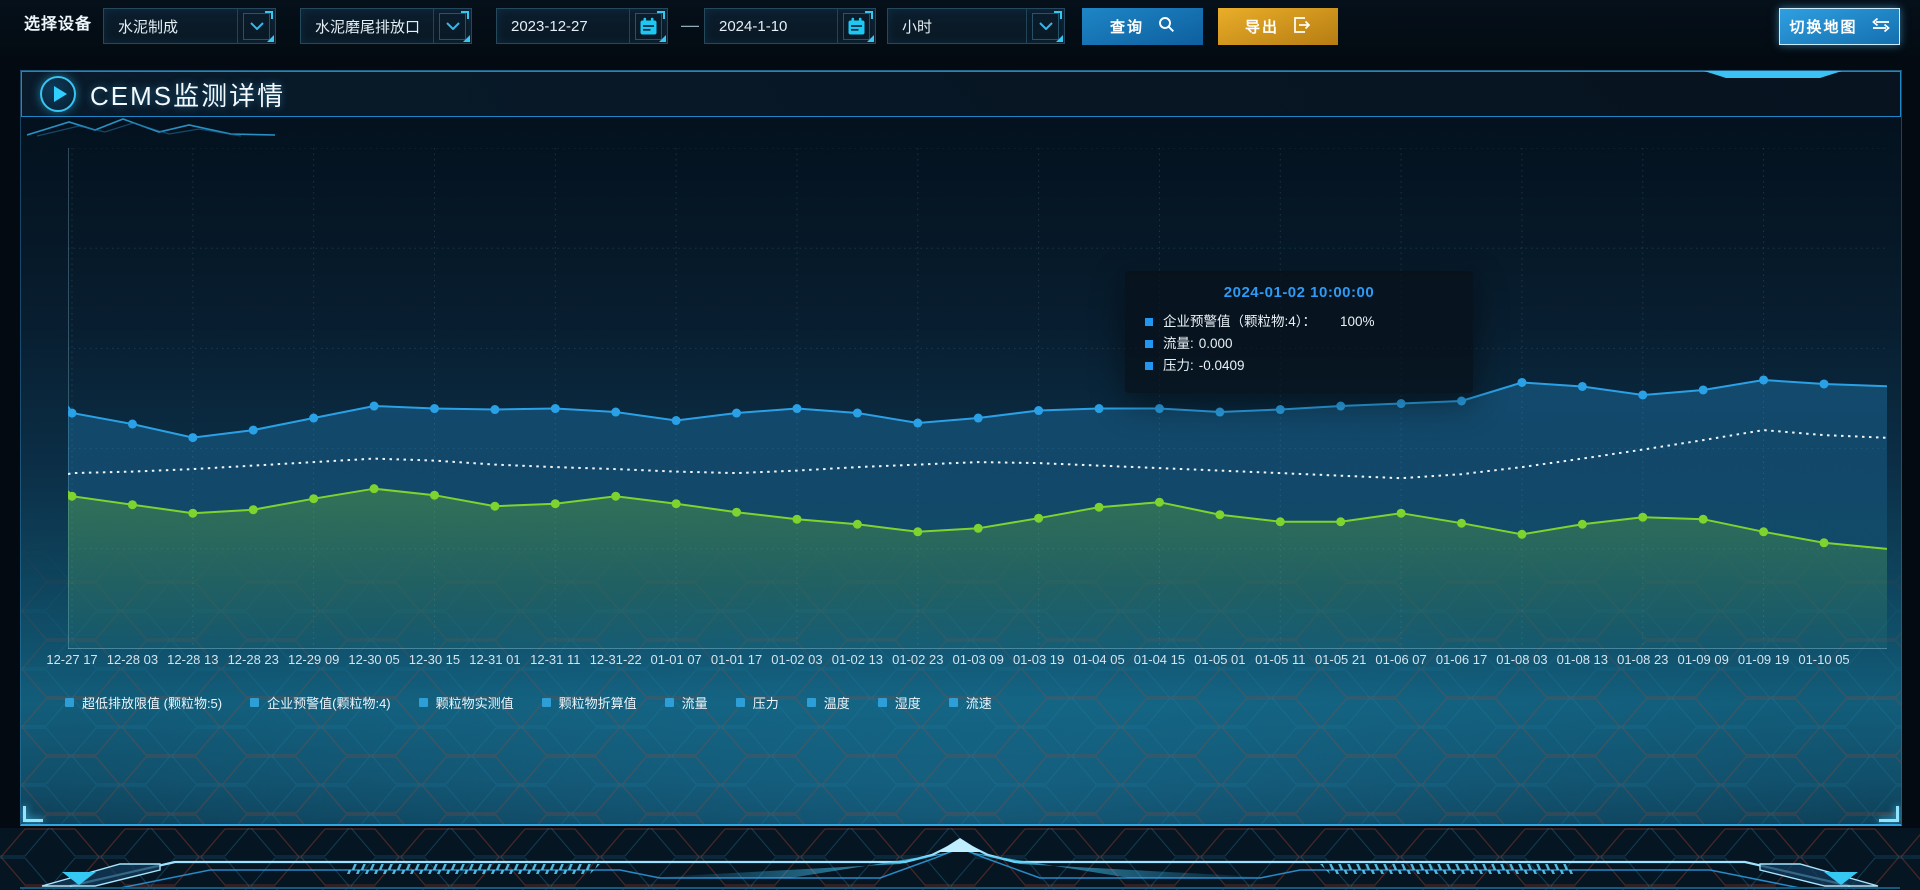  What do you see at coordinates (256, 26) in the screenshot?
I see `process-select-arrow-cell` at bounding box center [256, 26].